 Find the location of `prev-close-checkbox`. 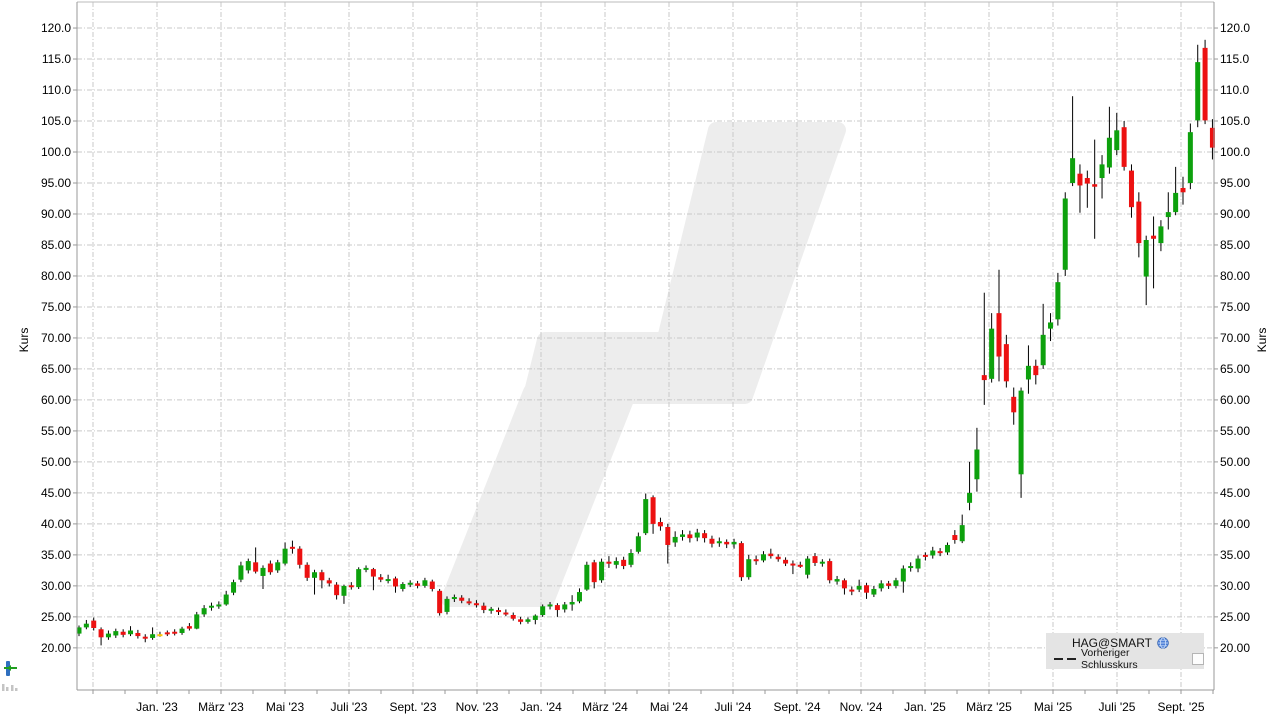

prev-close-checkbox is located at coordinates (1198, 658).